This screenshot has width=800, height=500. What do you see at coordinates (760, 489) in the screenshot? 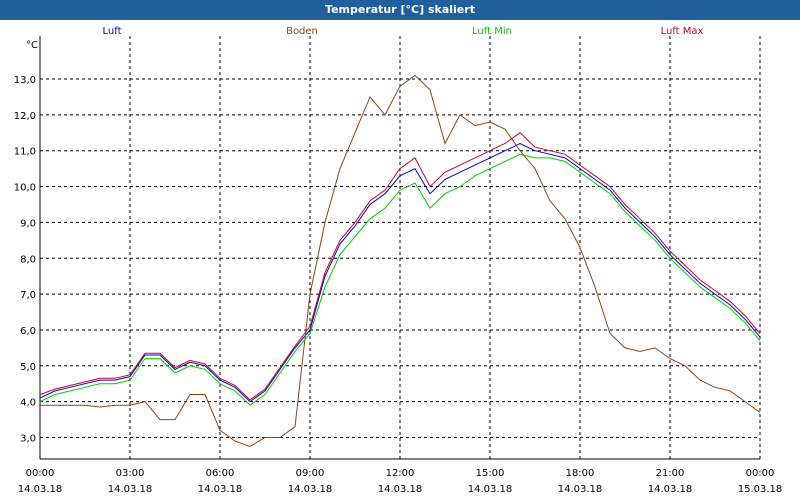
I see `x-tick-date-label: 15.03.18` at bounding box center [760, 489].